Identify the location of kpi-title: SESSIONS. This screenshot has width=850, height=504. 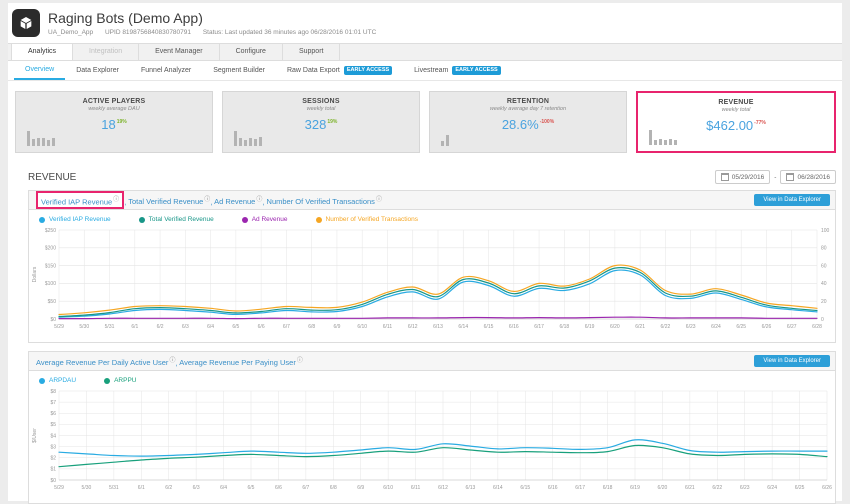
(321, 101).